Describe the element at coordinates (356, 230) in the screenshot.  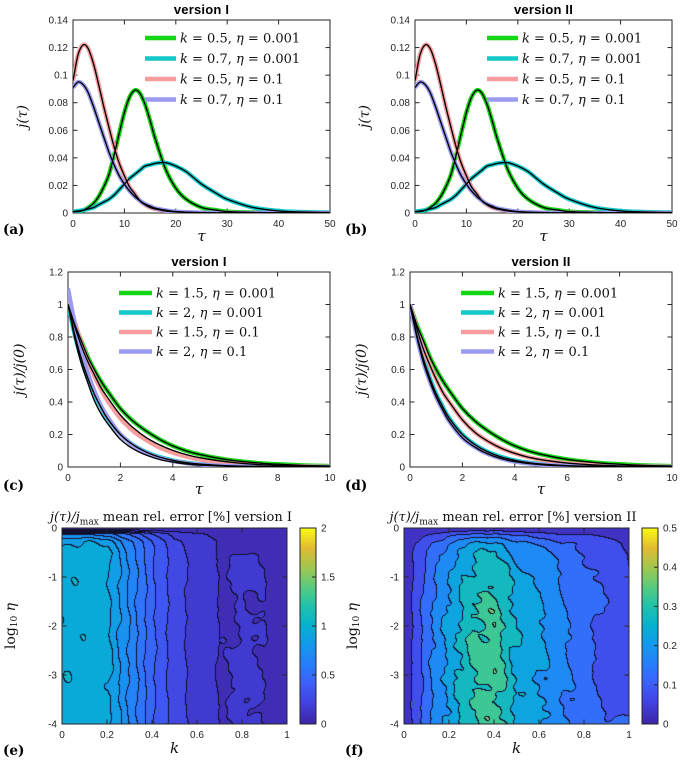
I see `panel-b-letter: (b)` at that location.